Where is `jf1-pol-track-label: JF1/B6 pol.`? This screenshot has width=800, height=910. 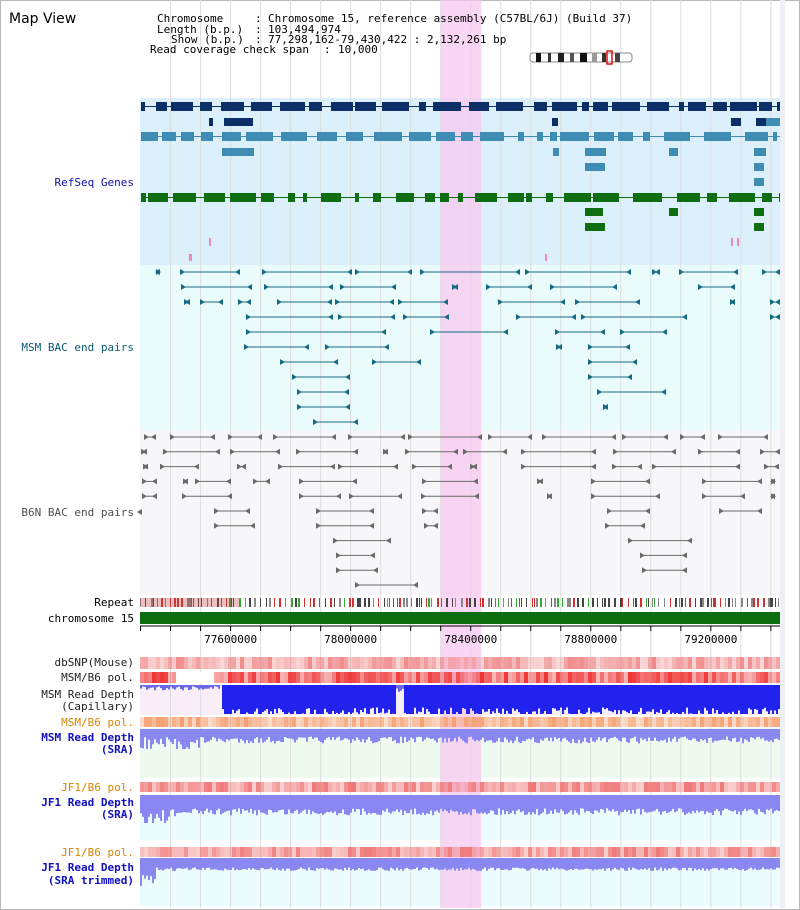 jf1-pol-track-label: JF1/B6 pol. is located at coordinates (97, 787).